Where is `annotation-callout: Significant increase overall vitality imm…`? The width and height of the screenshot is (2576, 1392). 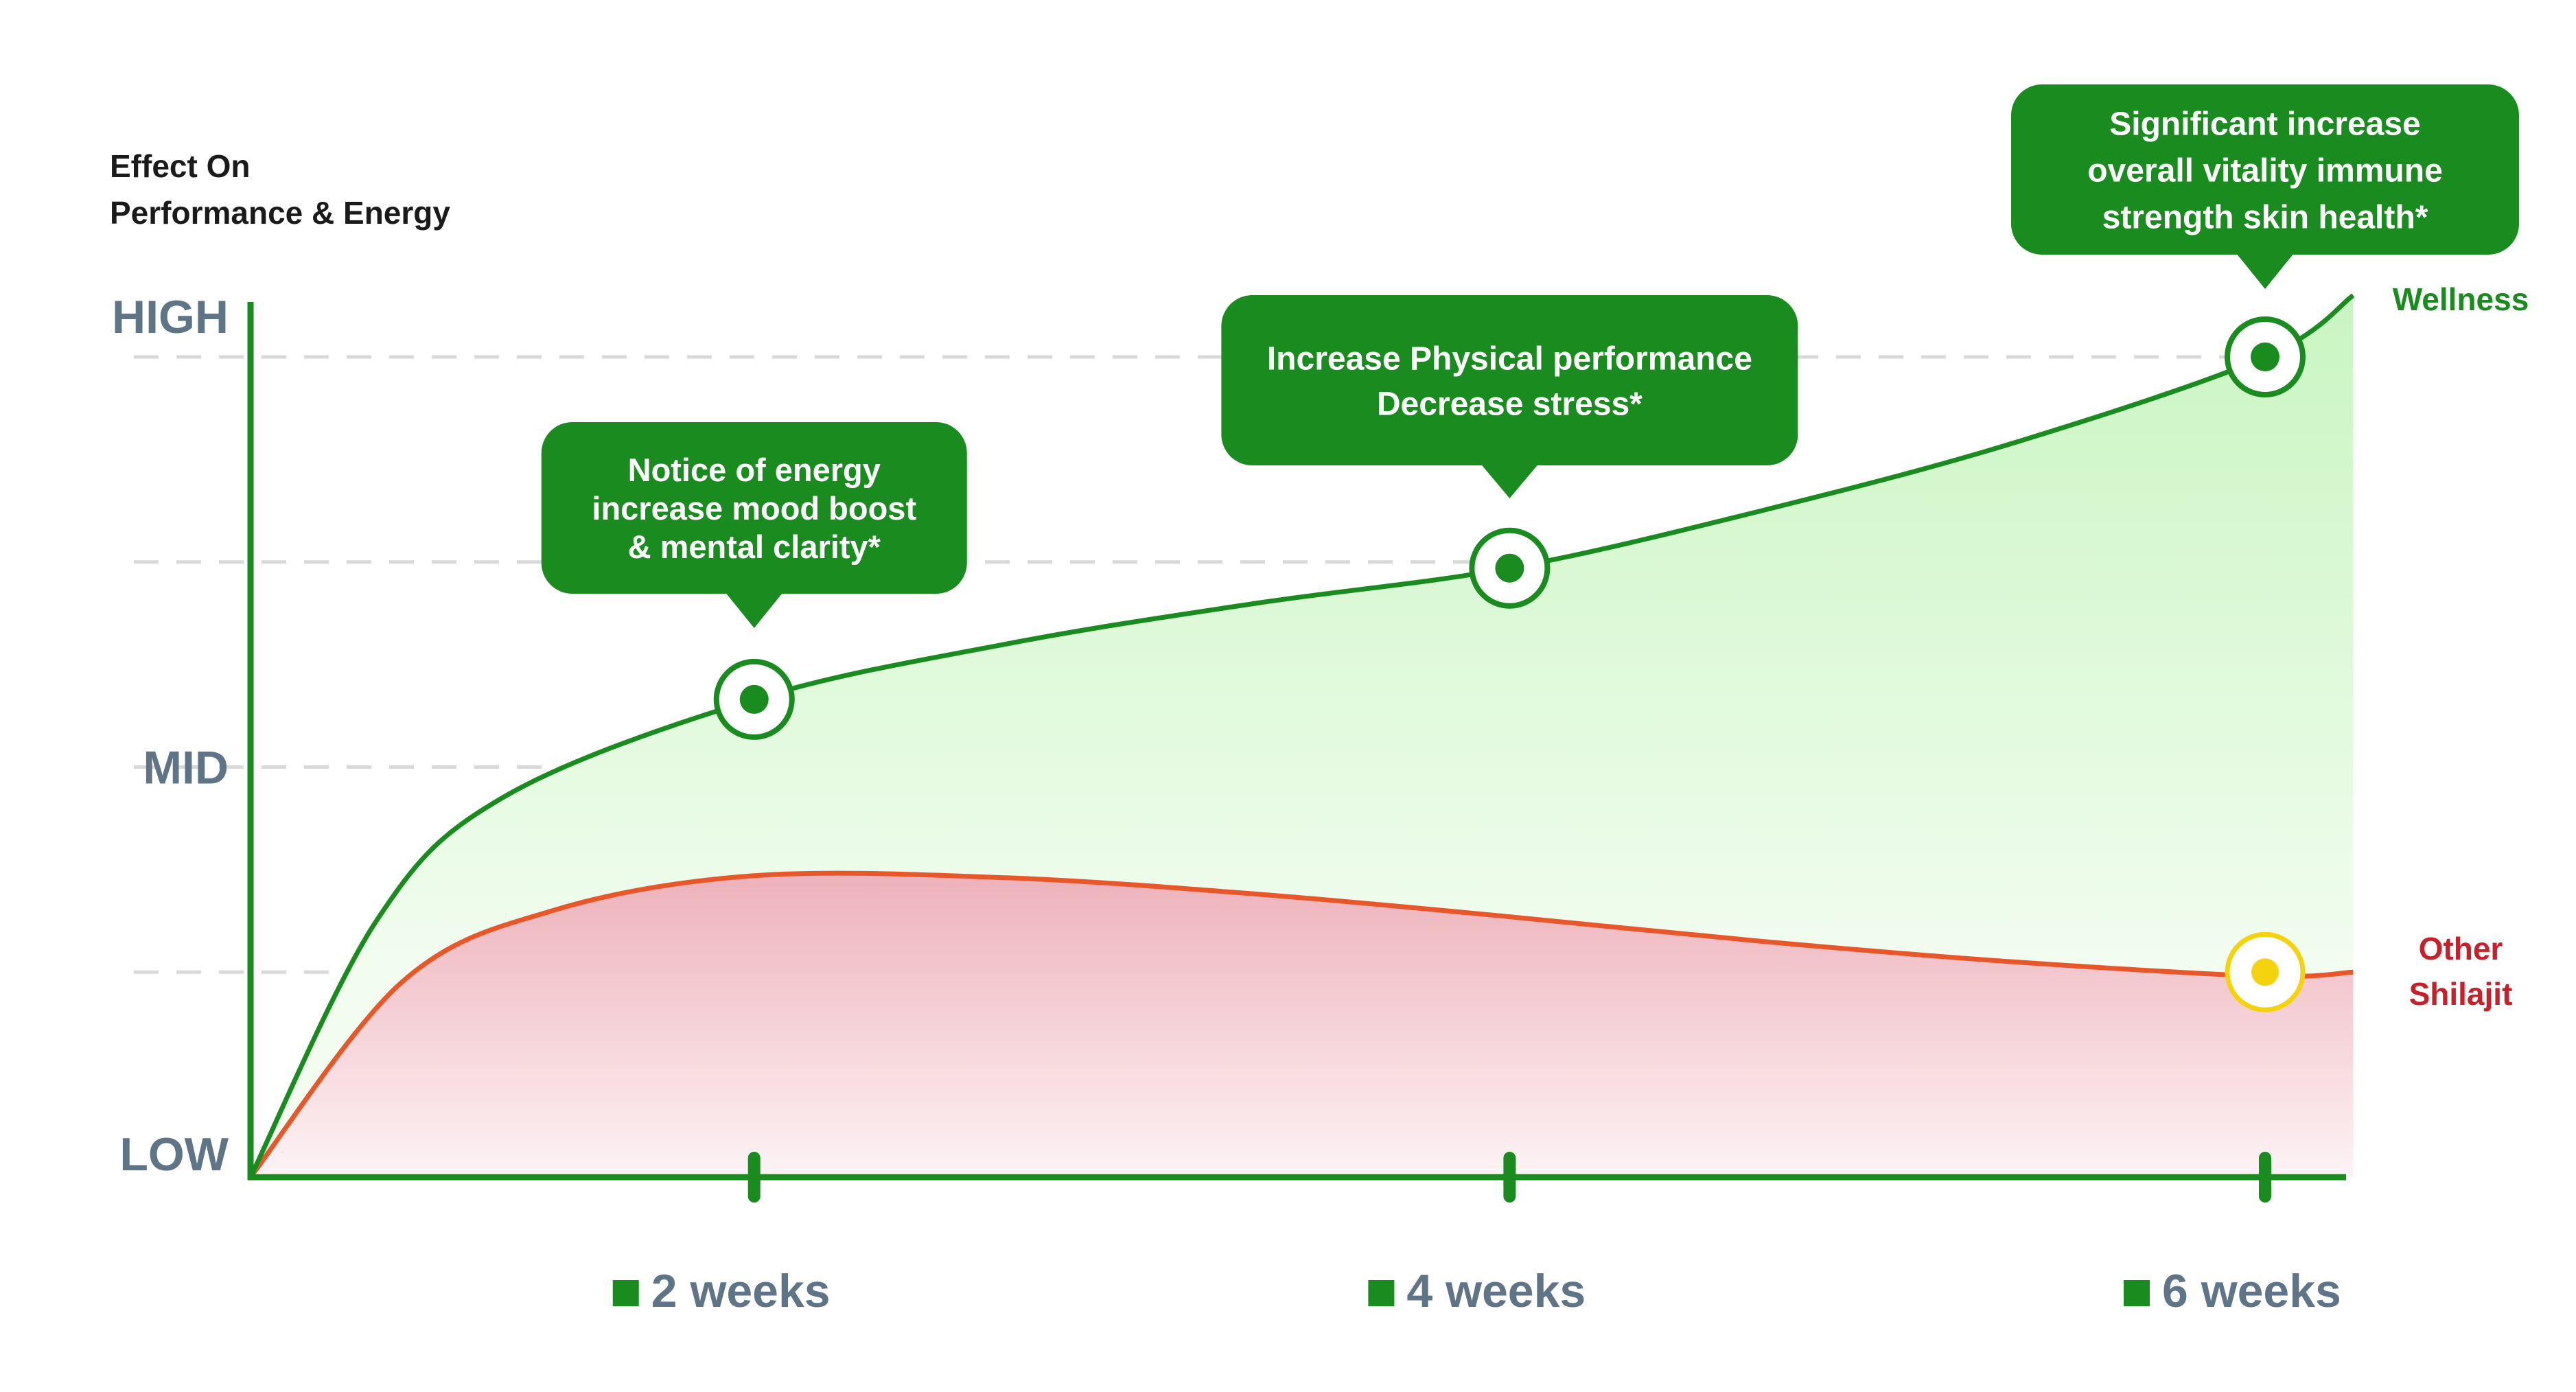 annotation-callout: Significant increase overall vitality imm… is located at coordinates (2265, 186).